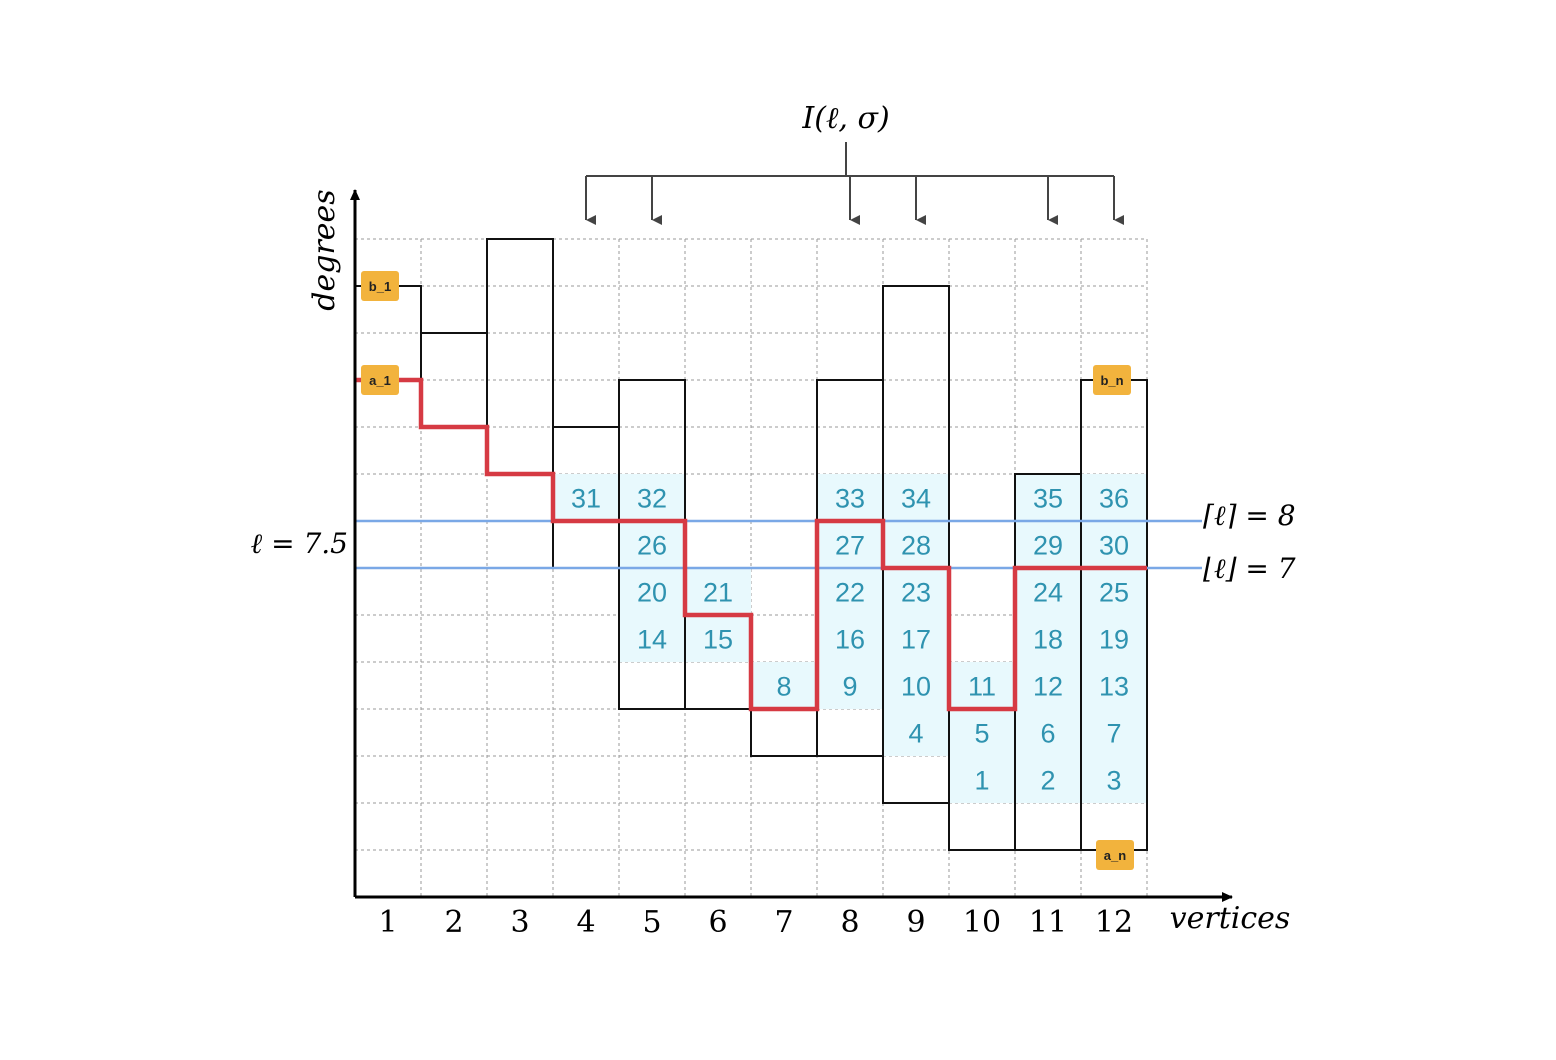 The width and height of the screenshot is (1556, 1060). I want to click on marker-a1-badge, so click(380, 380).